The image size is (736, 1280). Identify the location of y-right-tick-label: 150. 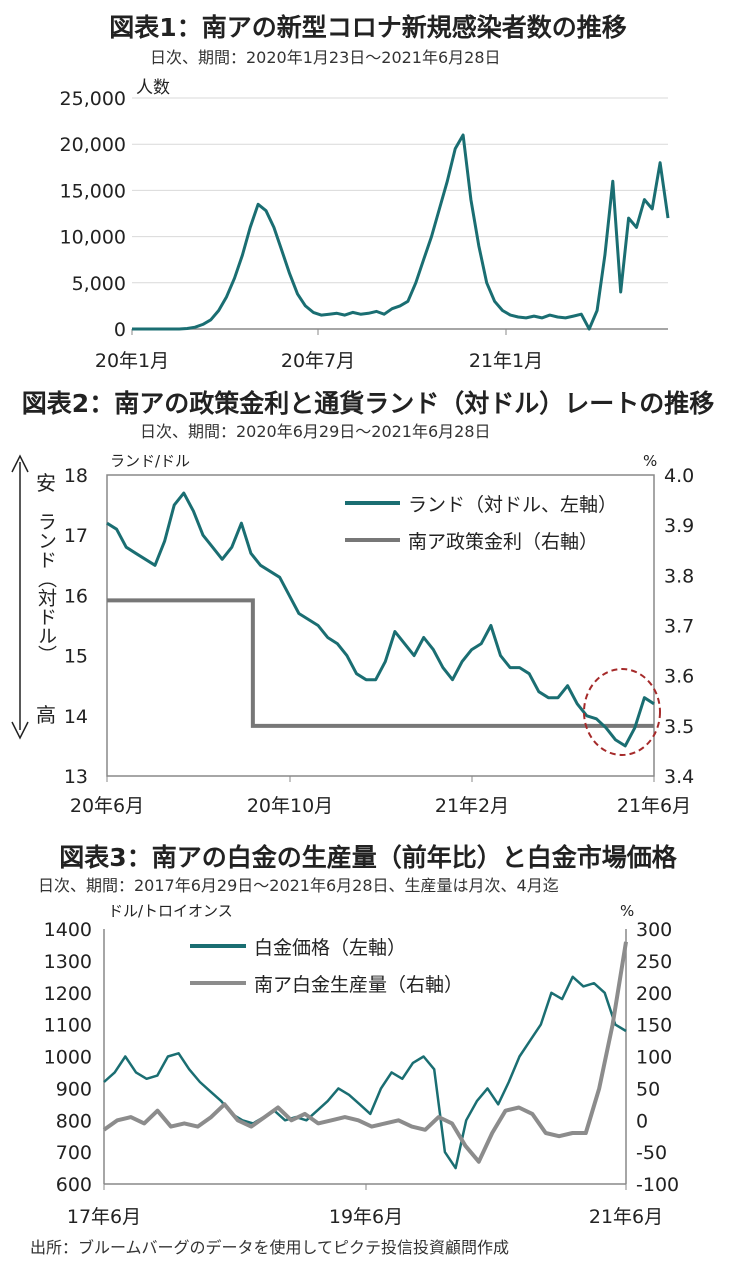
(654, 1026).